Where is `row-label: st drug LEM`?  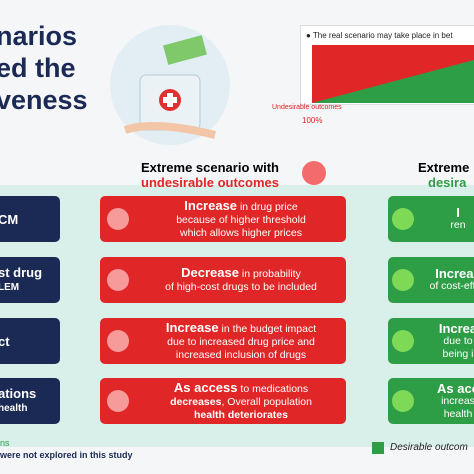 row-label: st drug LEM is located at coordinates (30, 280).